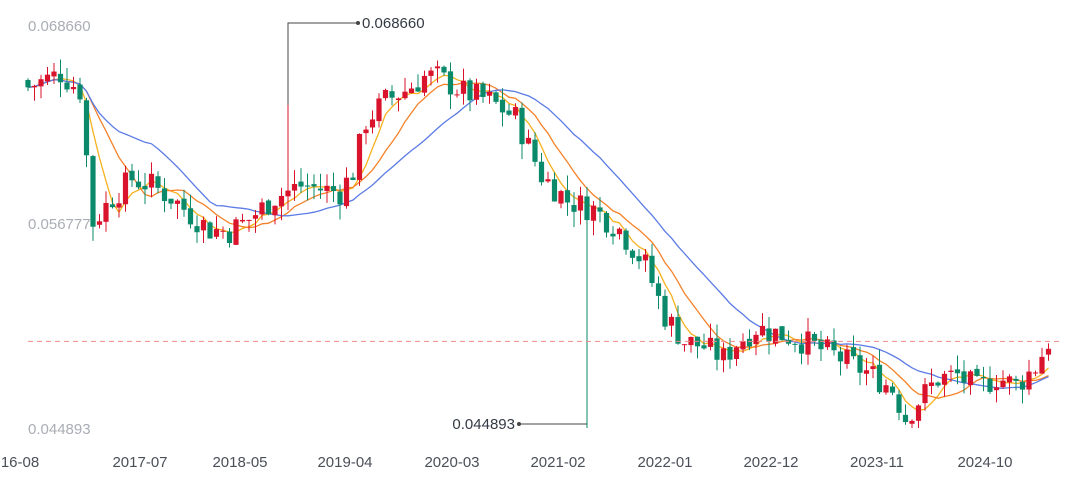 The image size is (1080, 490). I want to click on x-tick-label: 2022-01, so click(664, 462).